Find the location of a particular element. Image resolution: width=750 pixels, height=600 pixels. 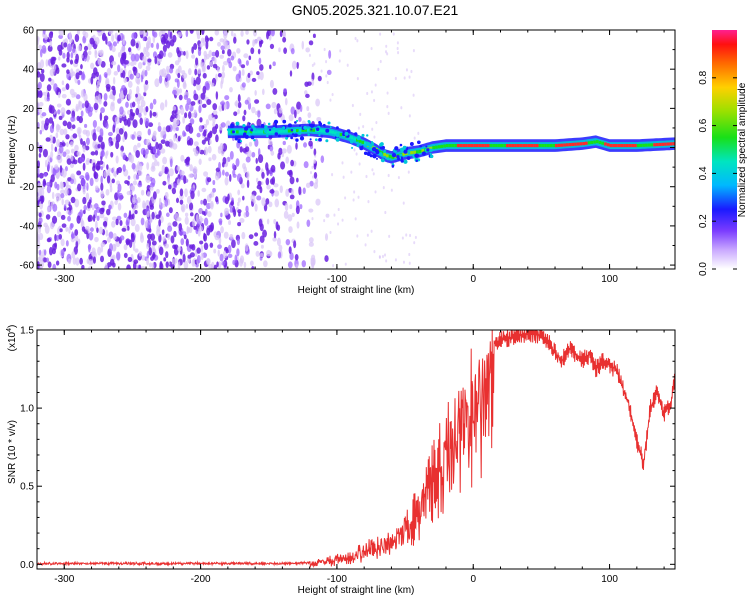

y-tick-label: 1.0 is located at coordinates (27, 409).